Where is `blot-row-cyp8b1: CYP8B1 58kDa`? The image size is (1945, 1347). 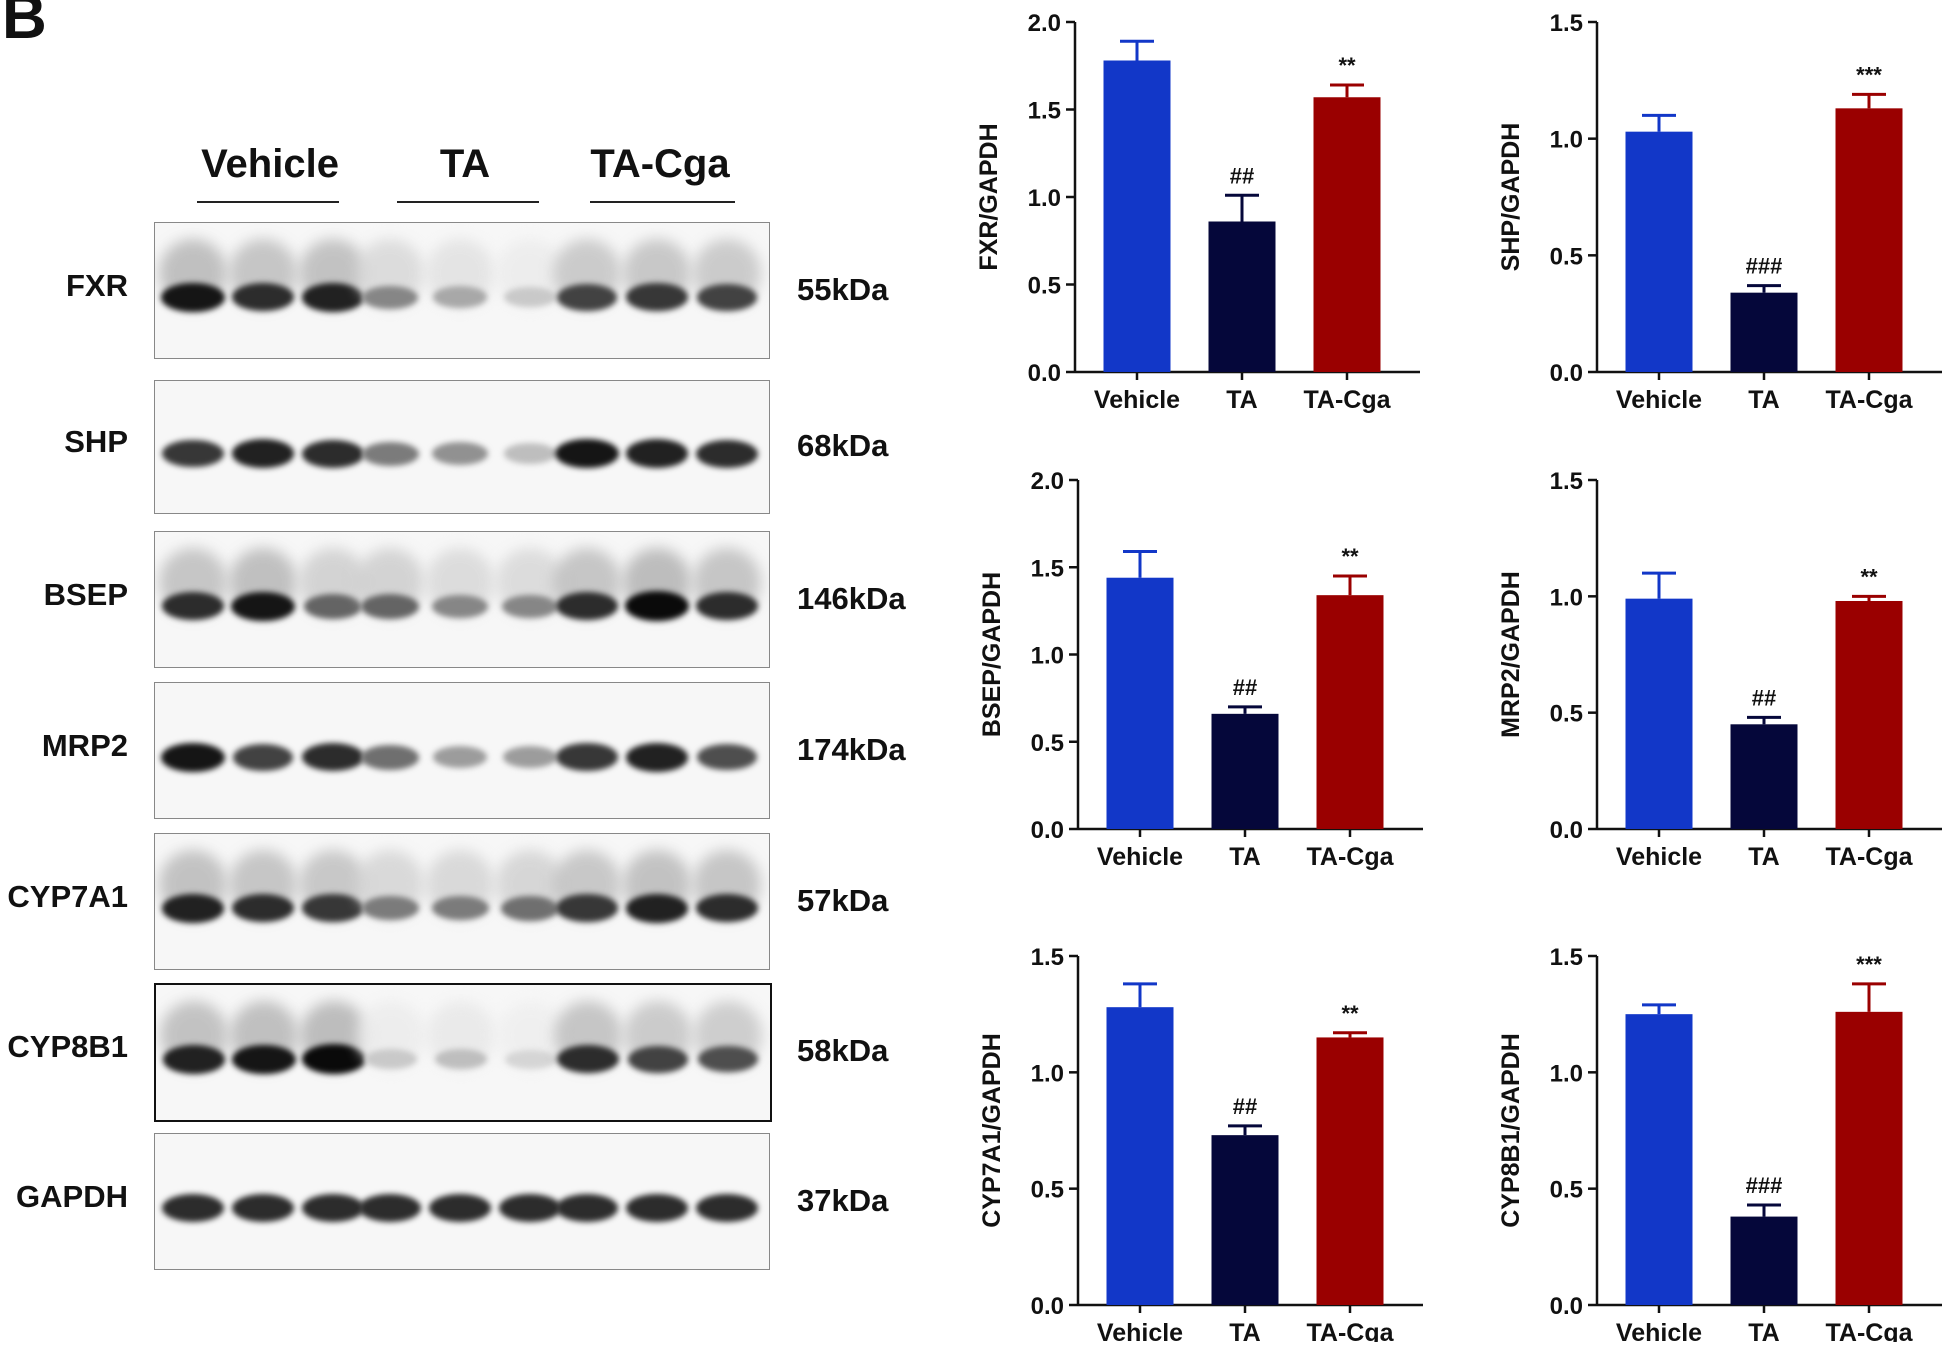
blot-row-cyp8b1: CYP8B1 58kDa is located at coordinates (480, 1052).